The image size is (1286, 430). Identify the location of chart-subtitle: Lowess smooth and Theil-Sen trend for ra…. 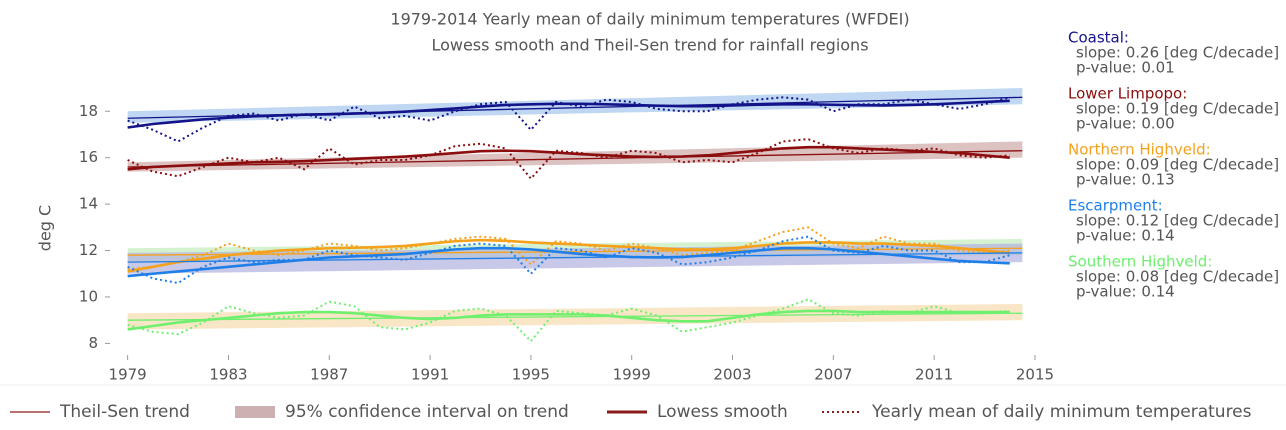
(649, 45).